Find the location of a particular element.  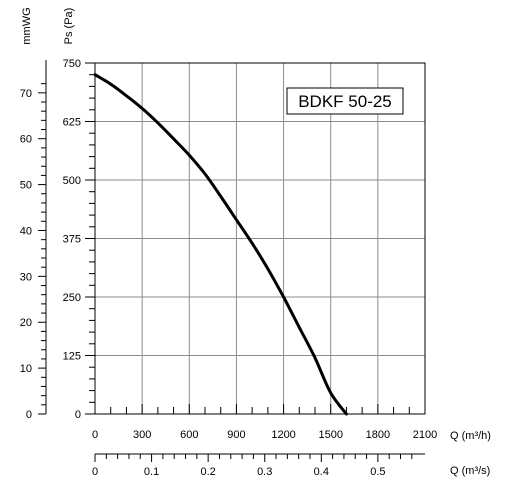

y2-tick-label: 10 is located at coordinates (26, 369).